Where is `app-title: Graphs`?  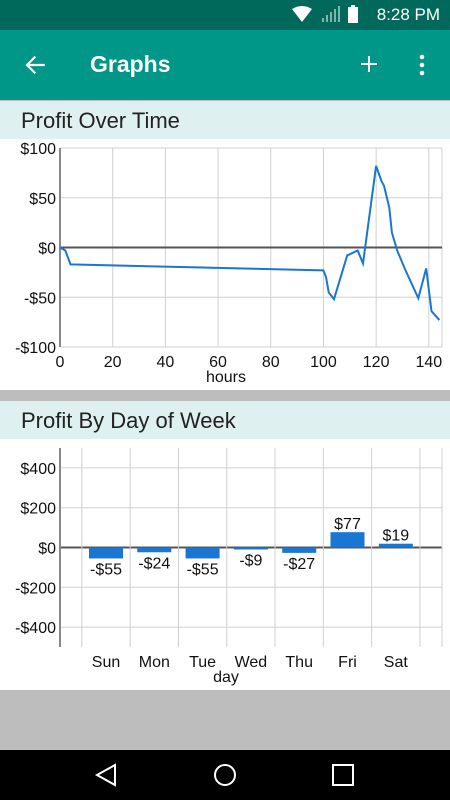 app-title: Graphs is located at coordinates (130, 64).